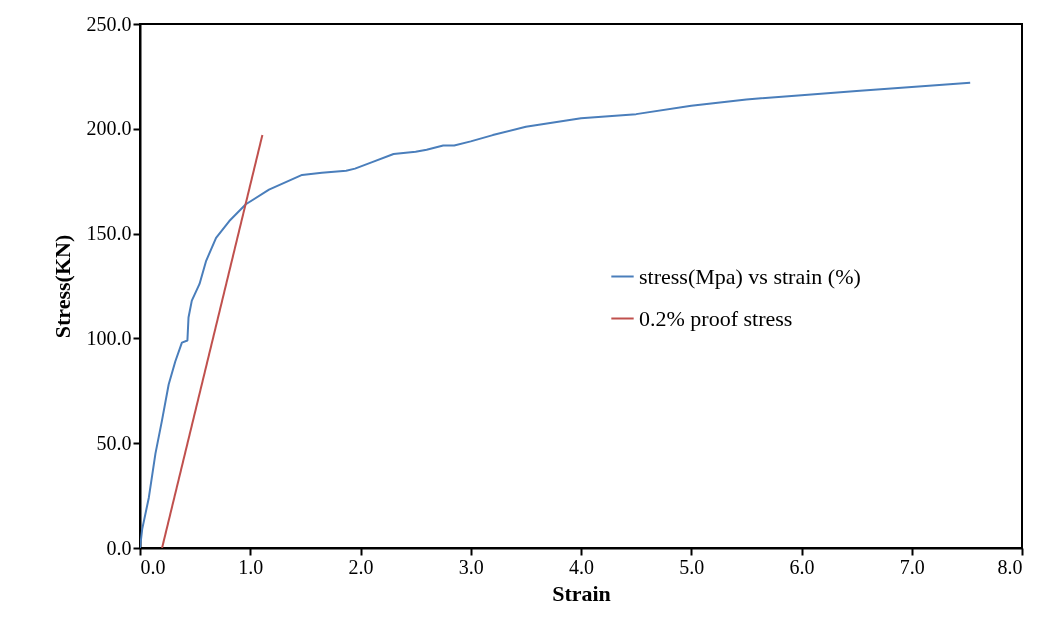 The image size is (1049, 636). I want to click on x-tick-label: 6.0, so click(802, 566).